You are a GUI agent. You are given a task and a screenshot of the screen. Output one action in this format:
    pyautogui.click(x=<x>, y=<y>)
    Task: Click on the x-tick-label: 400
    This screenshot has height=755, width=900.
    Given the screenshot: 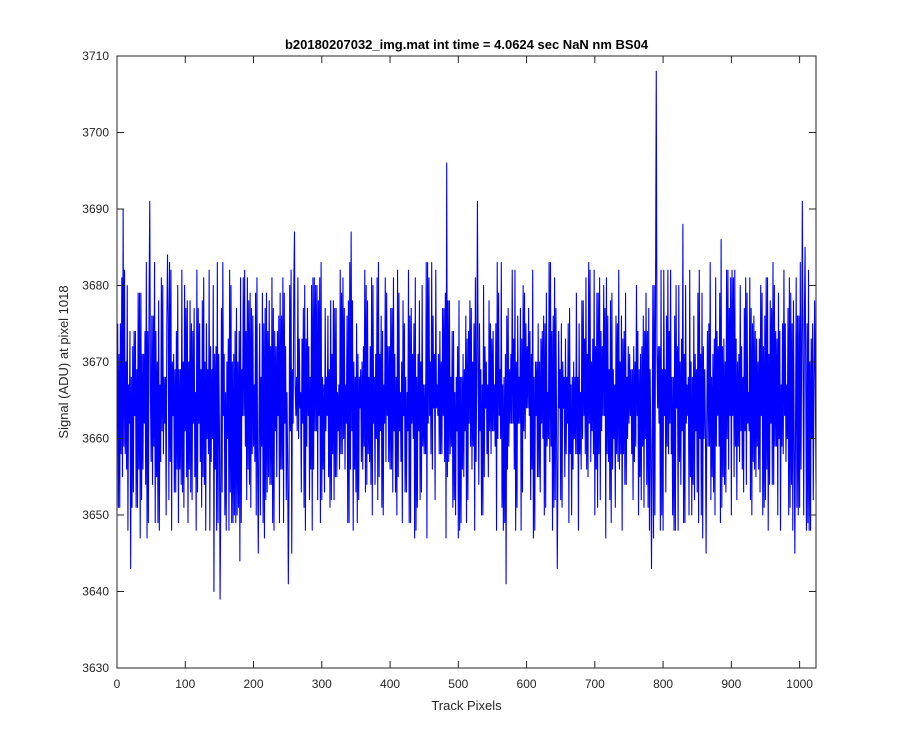 What is the action you would take?
    pyautogui.click(x=390, y=684)
    